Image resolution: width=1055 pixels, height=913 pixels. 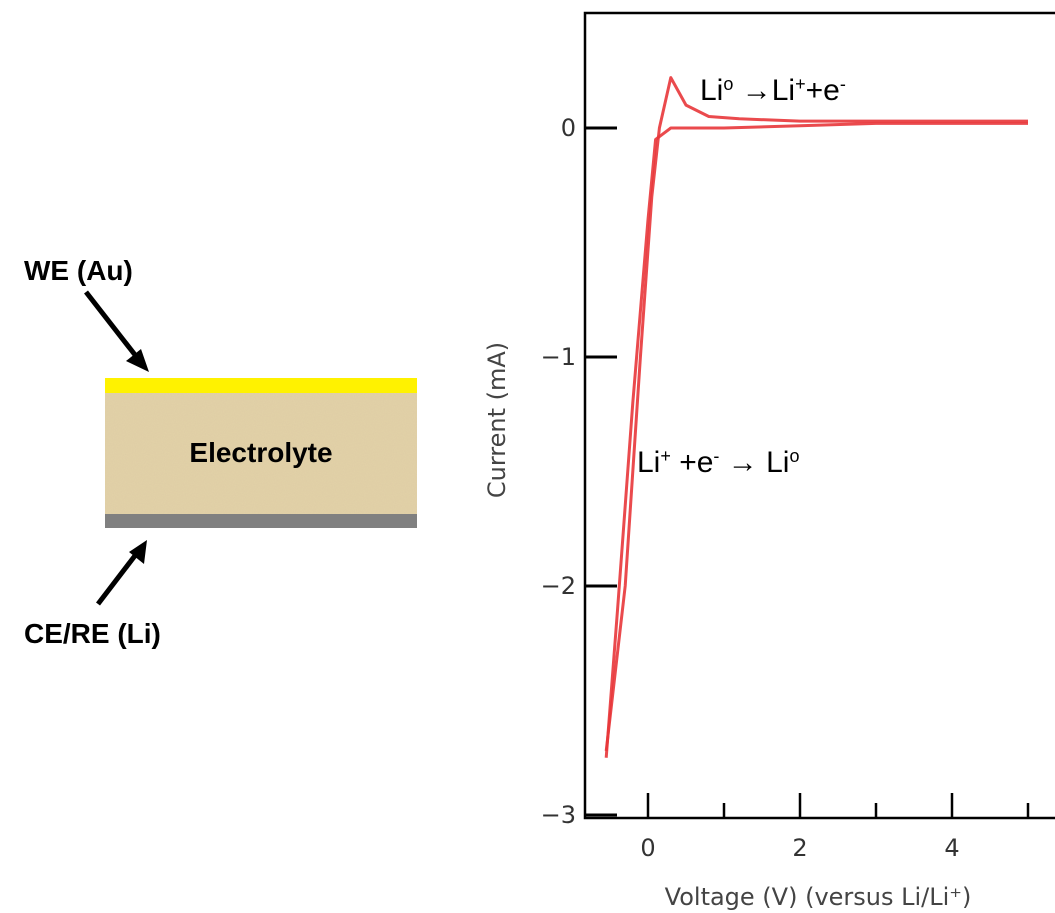 What do you see at coordinates (773, 90) in the screenshot?
I see `oxidation-annotation: Lio →Li++e-` at bounding box center [773, 90].